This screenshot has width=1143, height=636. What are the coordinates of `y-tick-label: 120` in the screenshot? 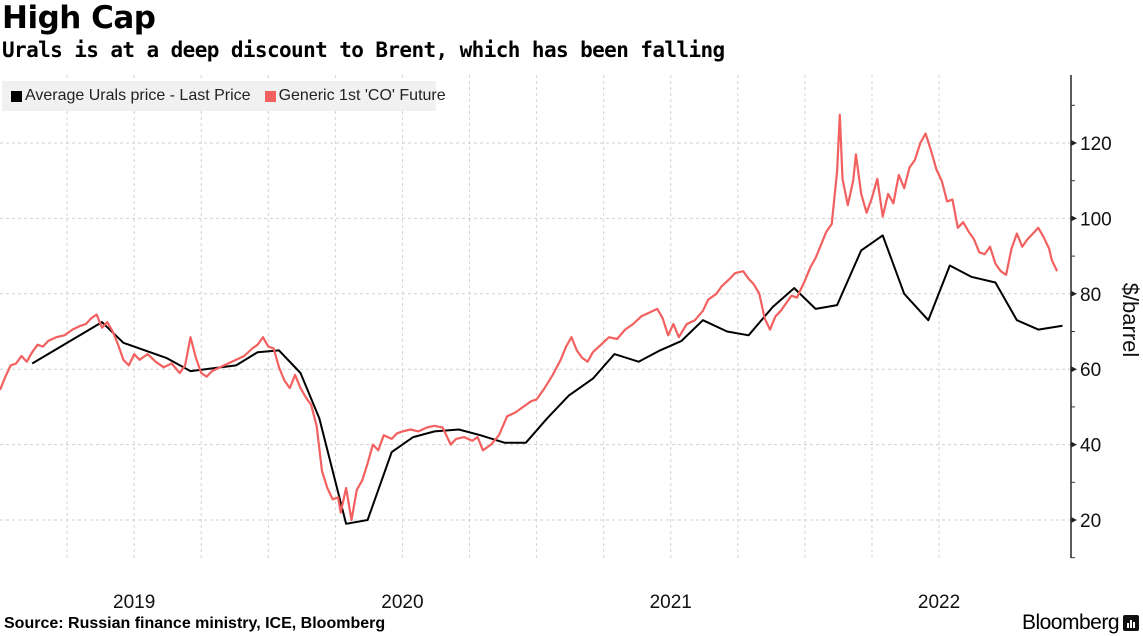 It's located at (1096, 144).